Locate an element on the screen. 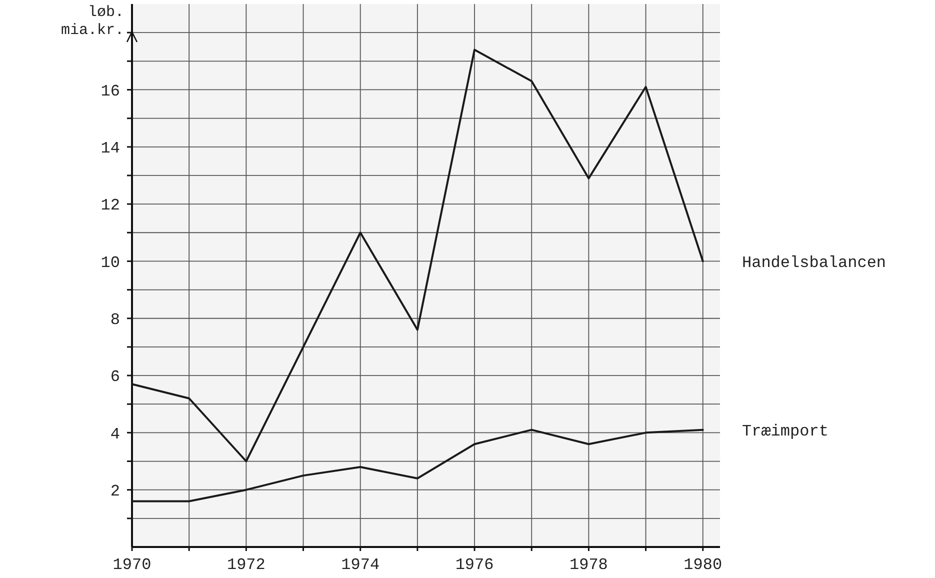 Image resolution: width=935 pixels, height=578 pixels. y-tick-label: 10 is located at coordinates (110, 263).